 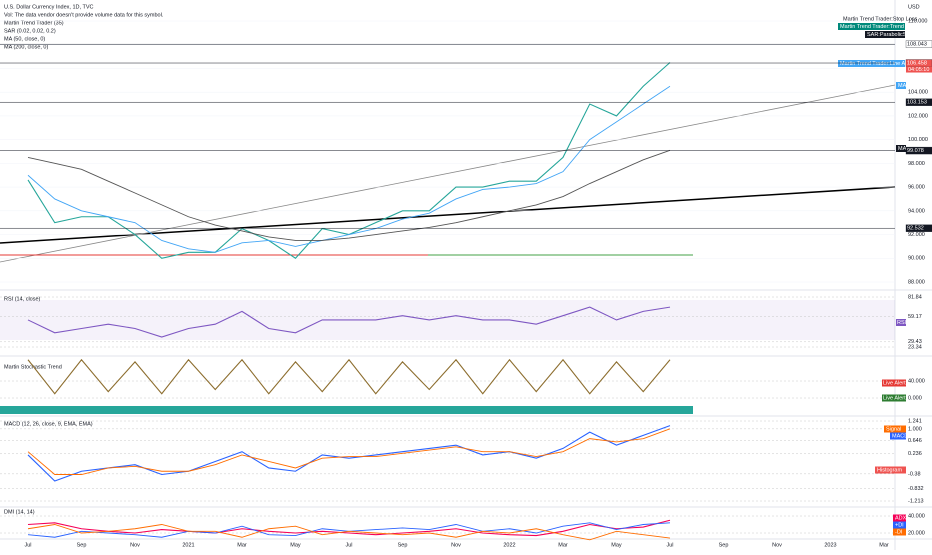 I want to click on price-label: 99.078, so click(x=915, y=151).